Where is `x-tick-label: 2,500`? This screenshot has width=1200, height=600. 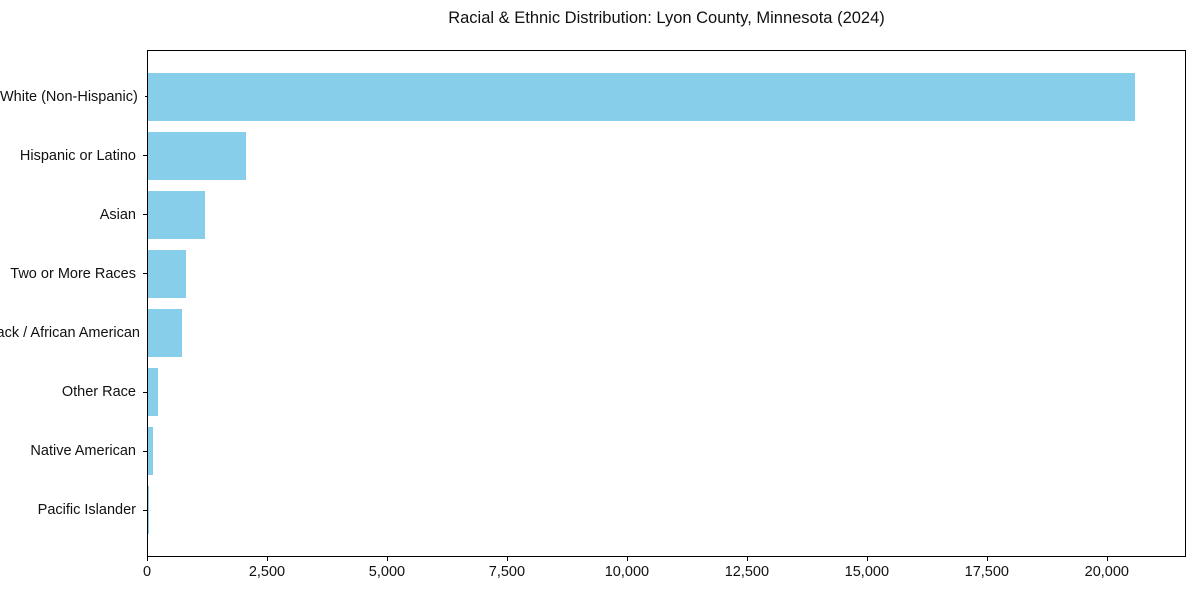 x-tick-label: 2,500 is located at coordinates (267, 572).